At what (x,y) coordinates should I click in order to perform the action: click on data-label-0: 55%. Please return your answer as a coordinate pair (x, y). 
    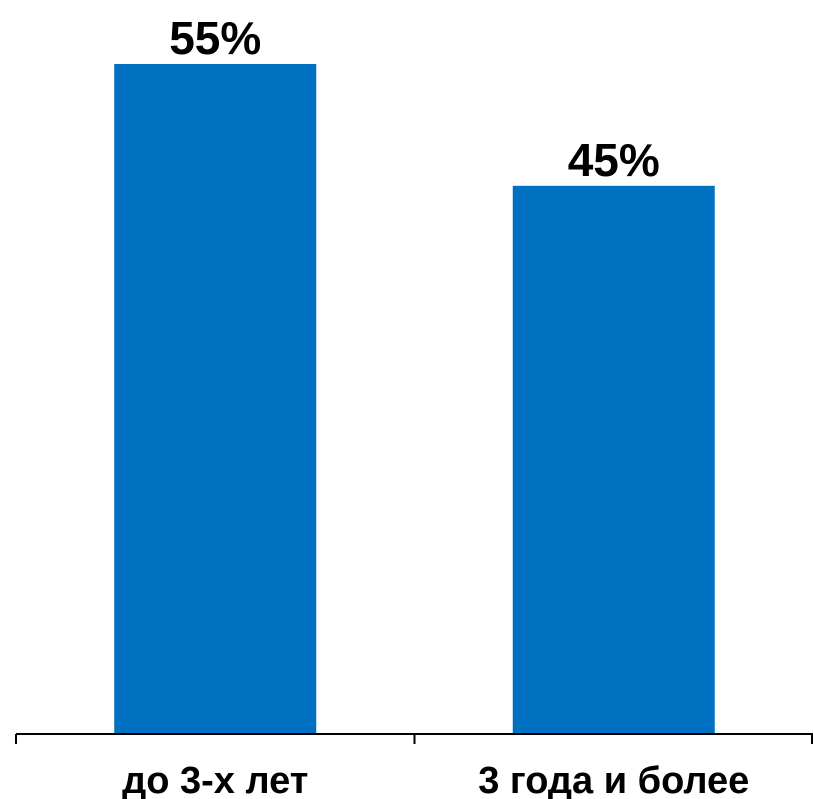
    Looking at the image, I should click on (215, 38).